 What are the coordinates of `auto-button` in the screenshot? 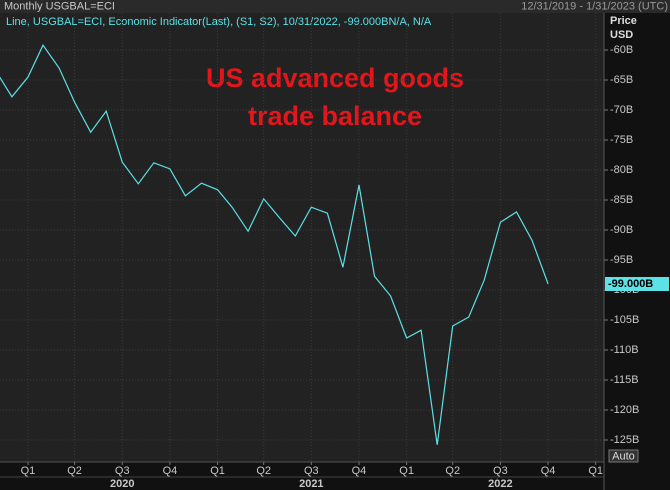 It's located at (623, 456).